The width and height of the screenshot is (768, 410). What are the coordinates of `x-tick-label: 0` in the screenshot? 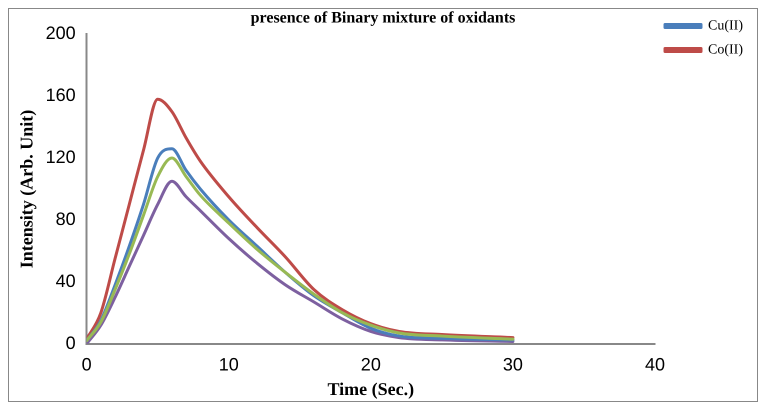 It's located at (87, 364).